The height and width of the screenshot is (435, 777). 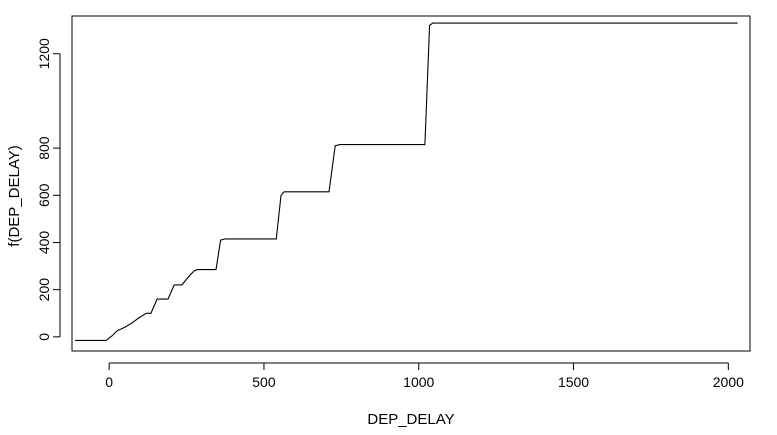 I want to click on x-tick-label: 500, so click(x=264, y=382).